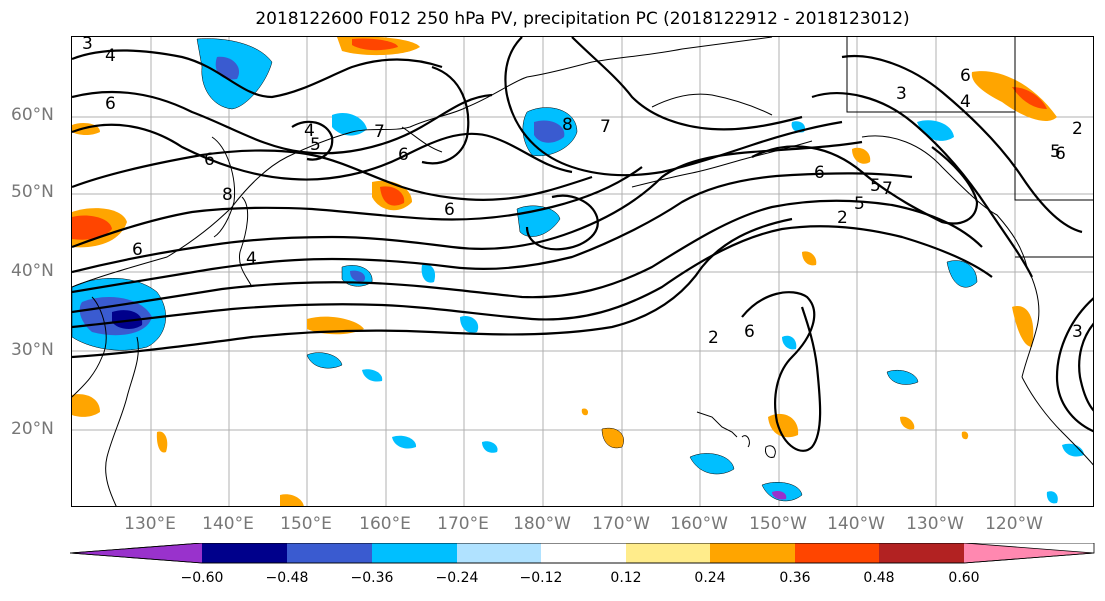 The image size is (1105, 601). I want to click on lon-label: 180°W, so click(542, 524).